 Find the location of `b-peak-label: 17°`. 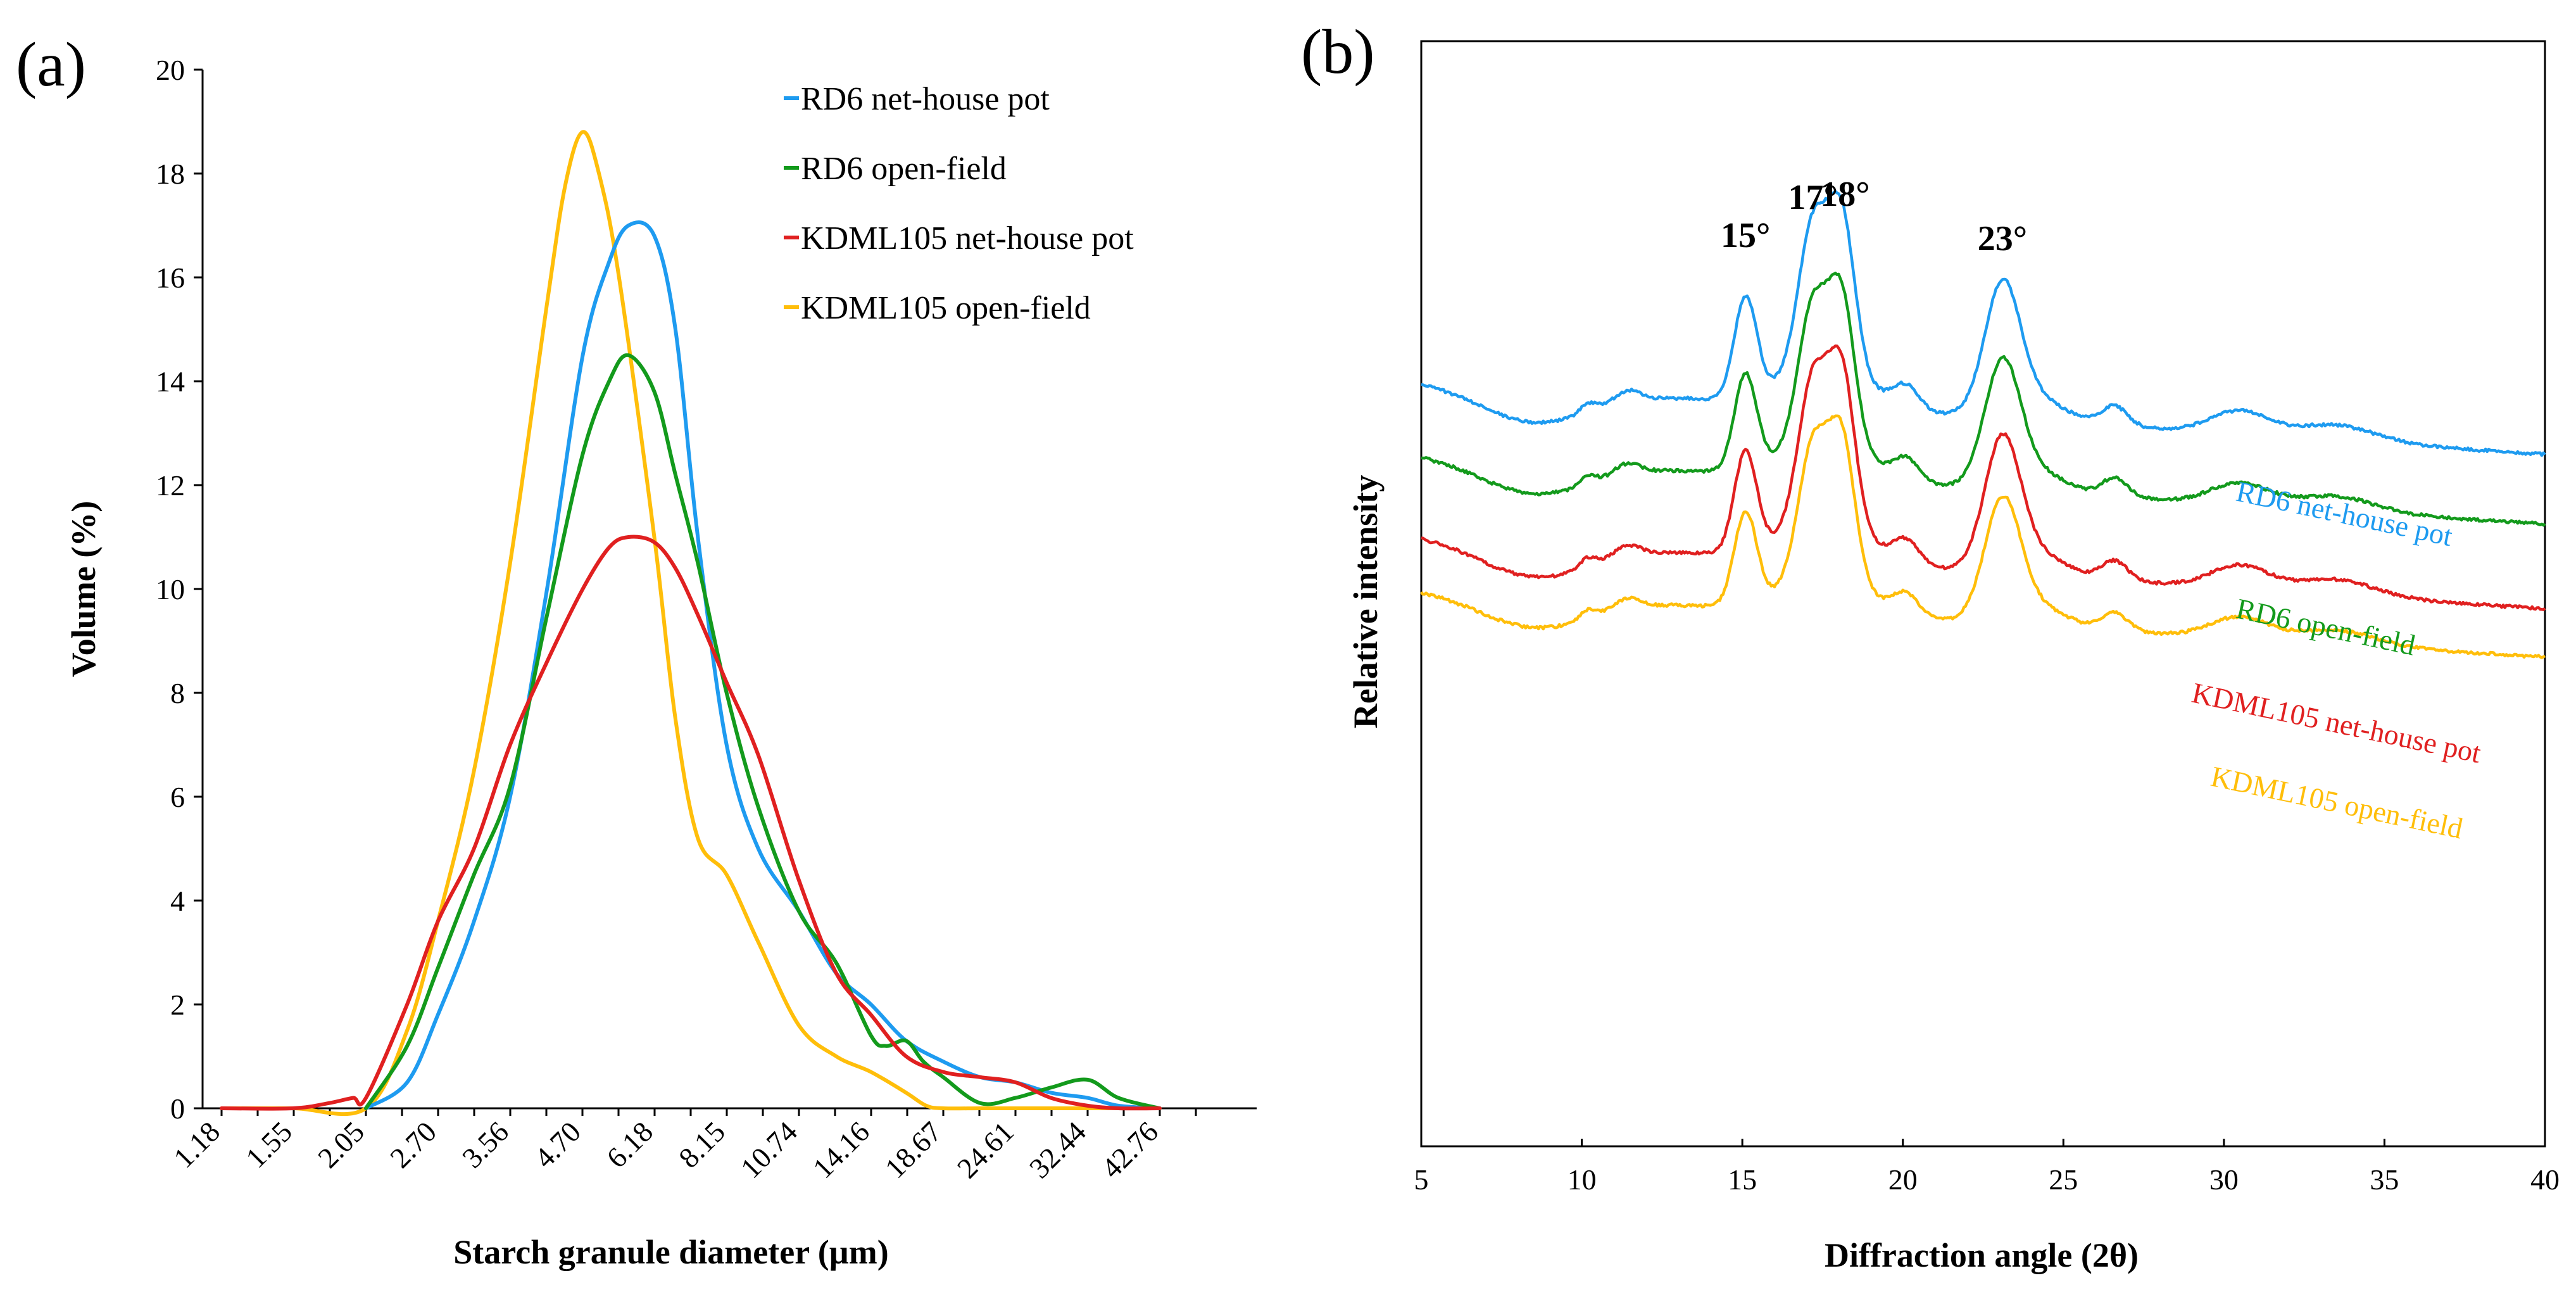

b-peak-label: 17° is located at coordinates (1813, 198).